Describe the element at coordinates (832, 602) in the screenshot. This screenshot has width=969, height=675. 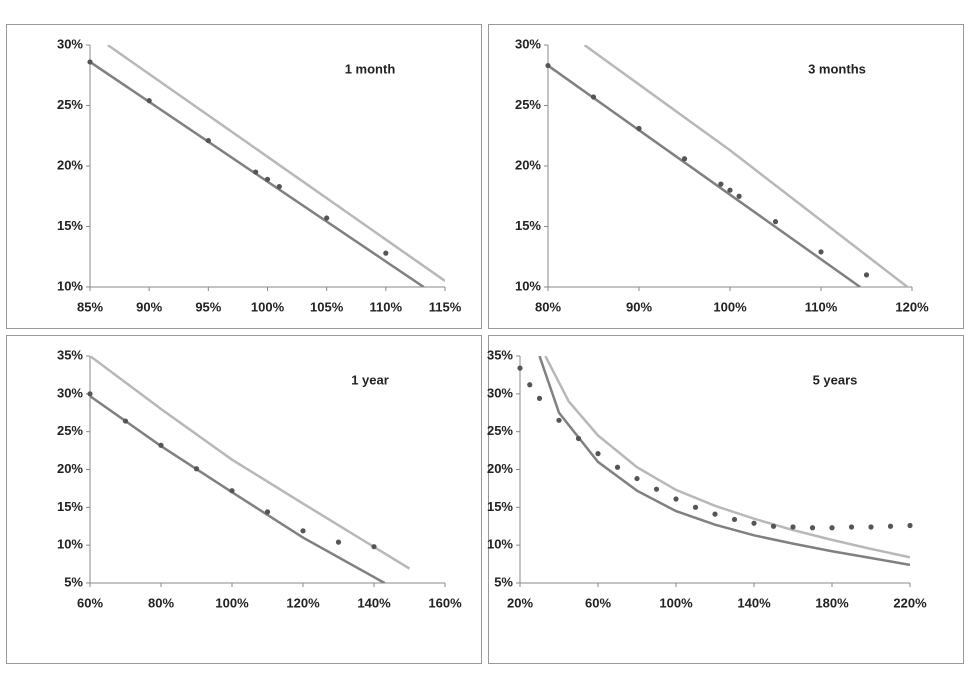
I see `x-tick-label: 180%` at that location.